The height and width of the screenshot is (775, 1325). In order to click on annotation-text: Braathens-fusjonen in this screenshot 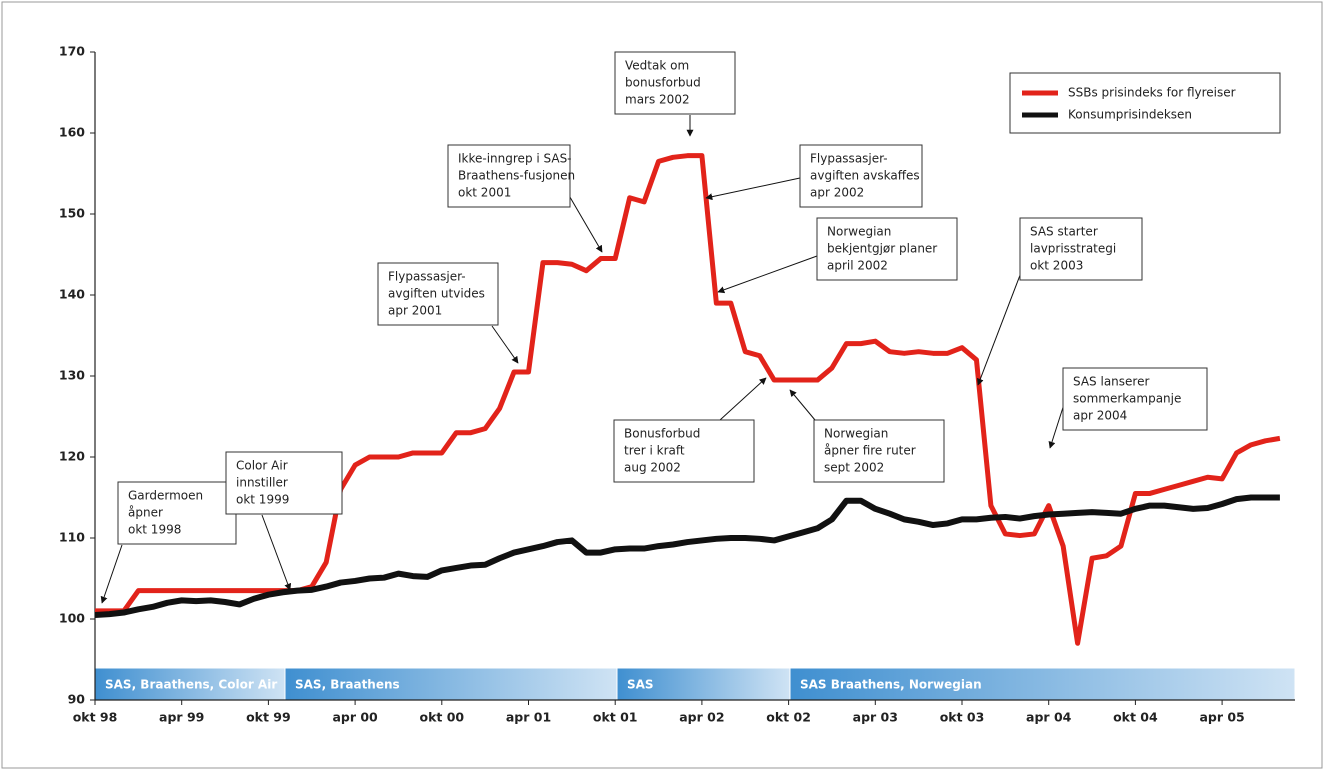, I will do `click(516, 176)`.